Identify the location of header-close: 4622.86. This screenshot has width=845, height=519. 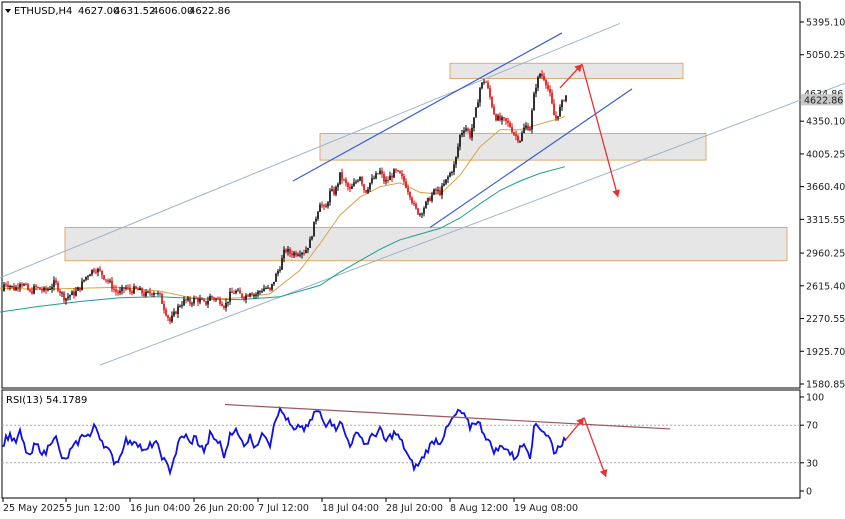
(209, 11).